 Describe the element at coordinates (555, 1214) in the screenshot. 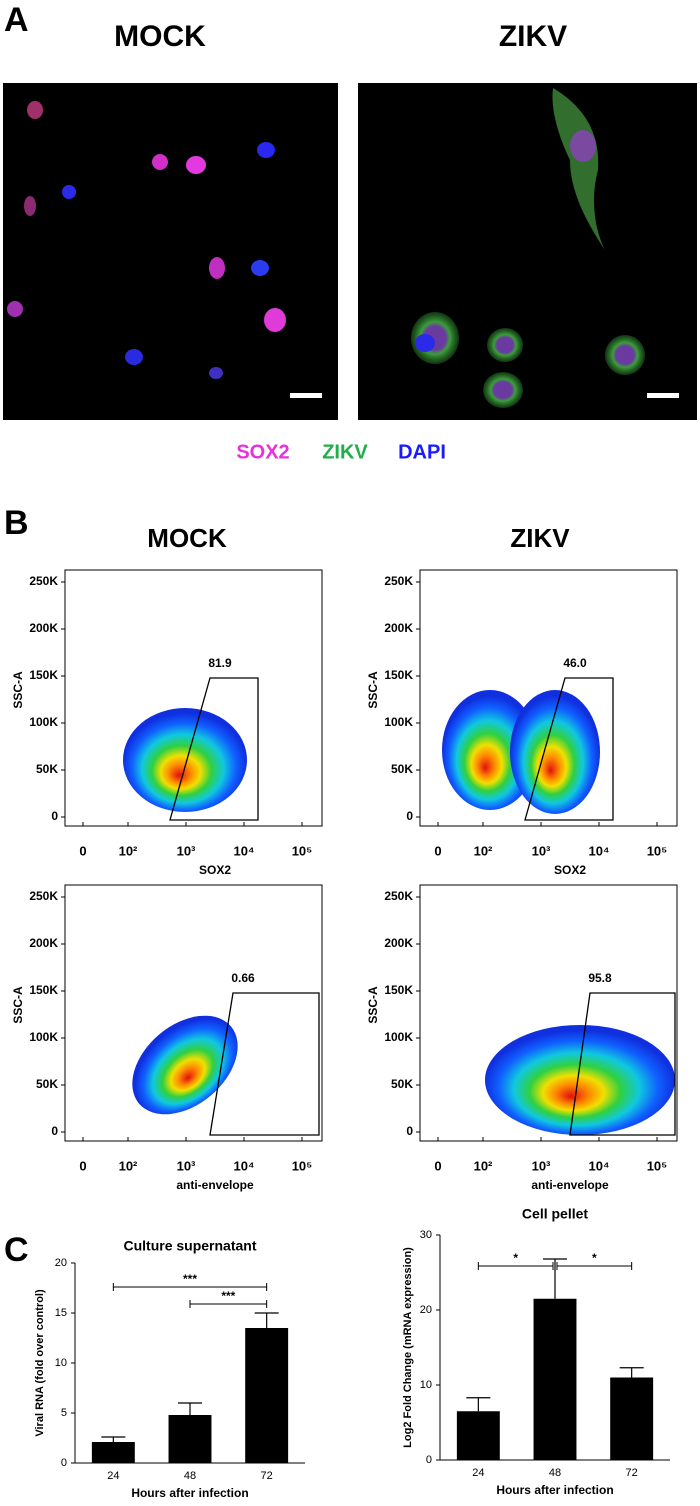

I see `chart-title: Cell pellet` at that location.